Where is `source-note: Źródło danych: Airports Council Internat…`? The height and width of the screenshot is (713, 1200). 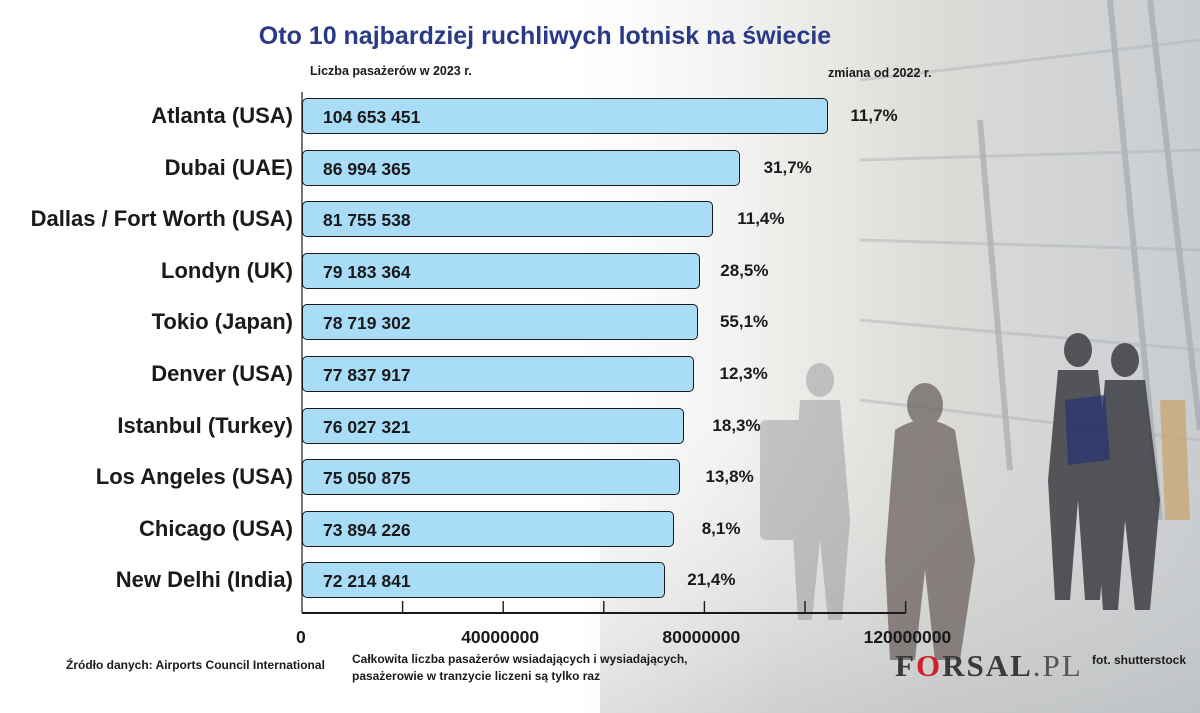
source-note: Źródło danych: Airports Council Internat… is located at coordinates (195, 665).